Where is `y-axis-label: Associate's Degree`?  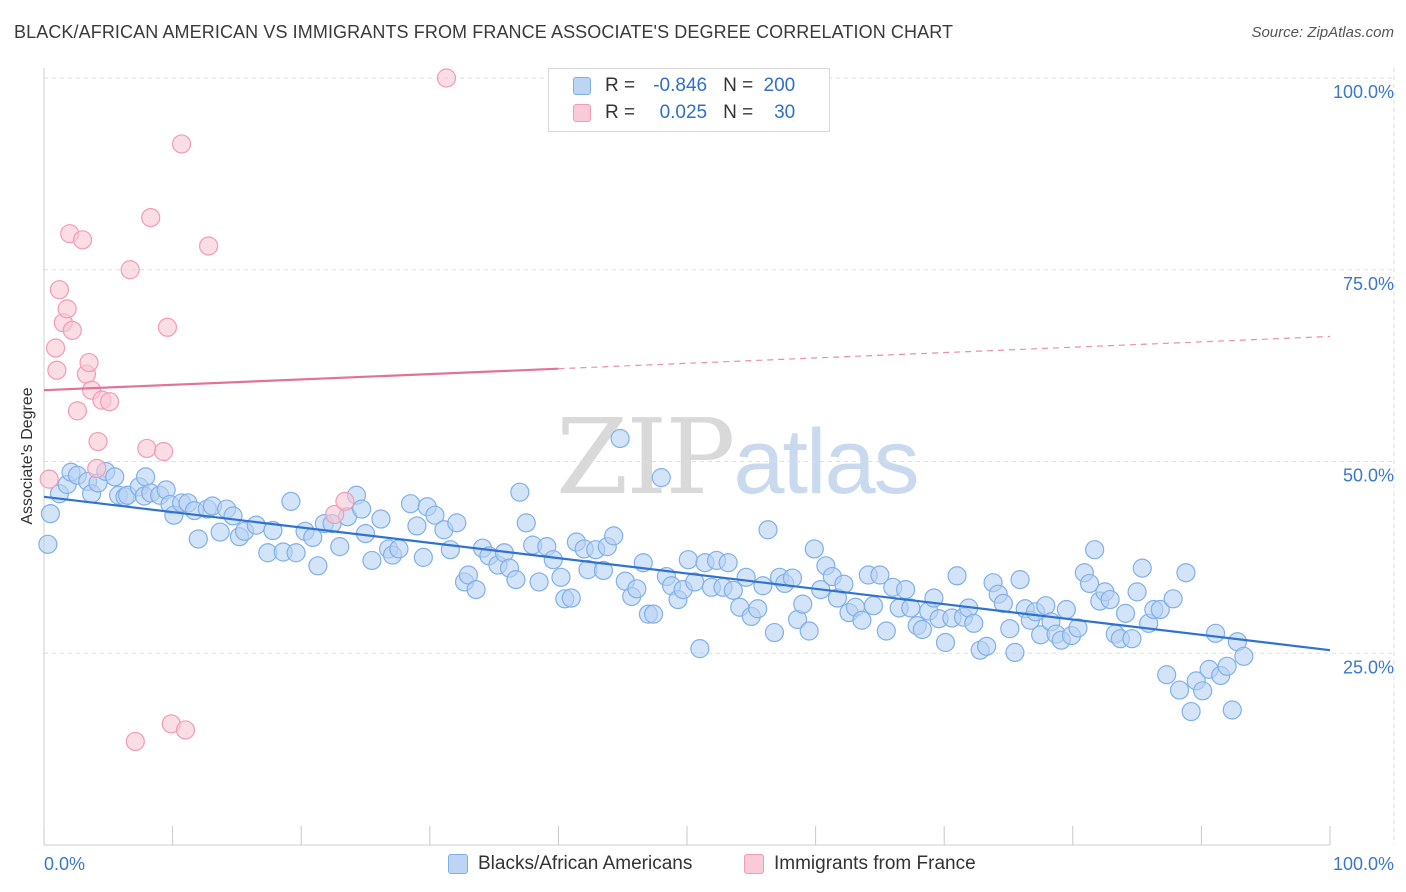
y-axis-label: Associate's Degree is located at coordinates (27, 456).